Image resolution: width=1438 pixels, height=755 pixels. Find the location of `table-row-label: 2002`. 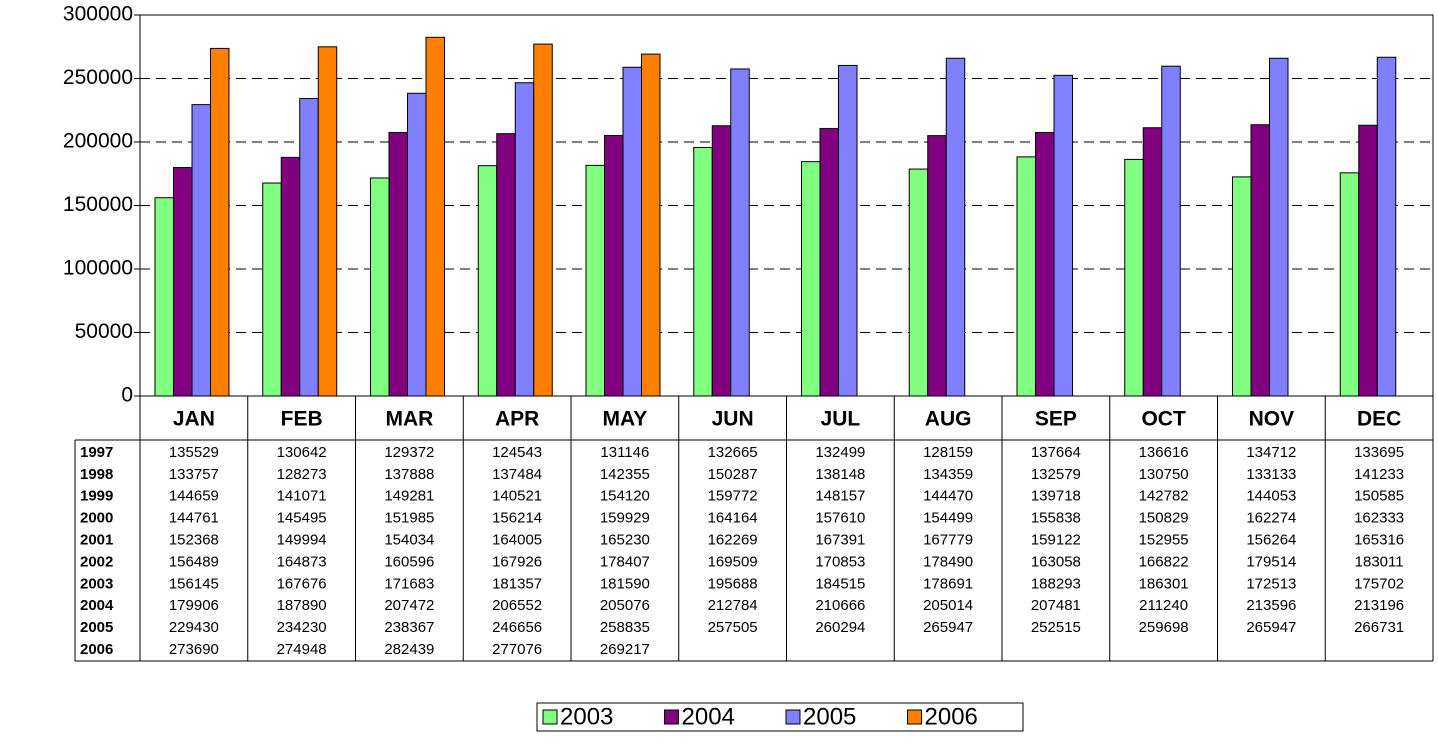

table-row-label: 2002 is located at coordinates (96, 561).